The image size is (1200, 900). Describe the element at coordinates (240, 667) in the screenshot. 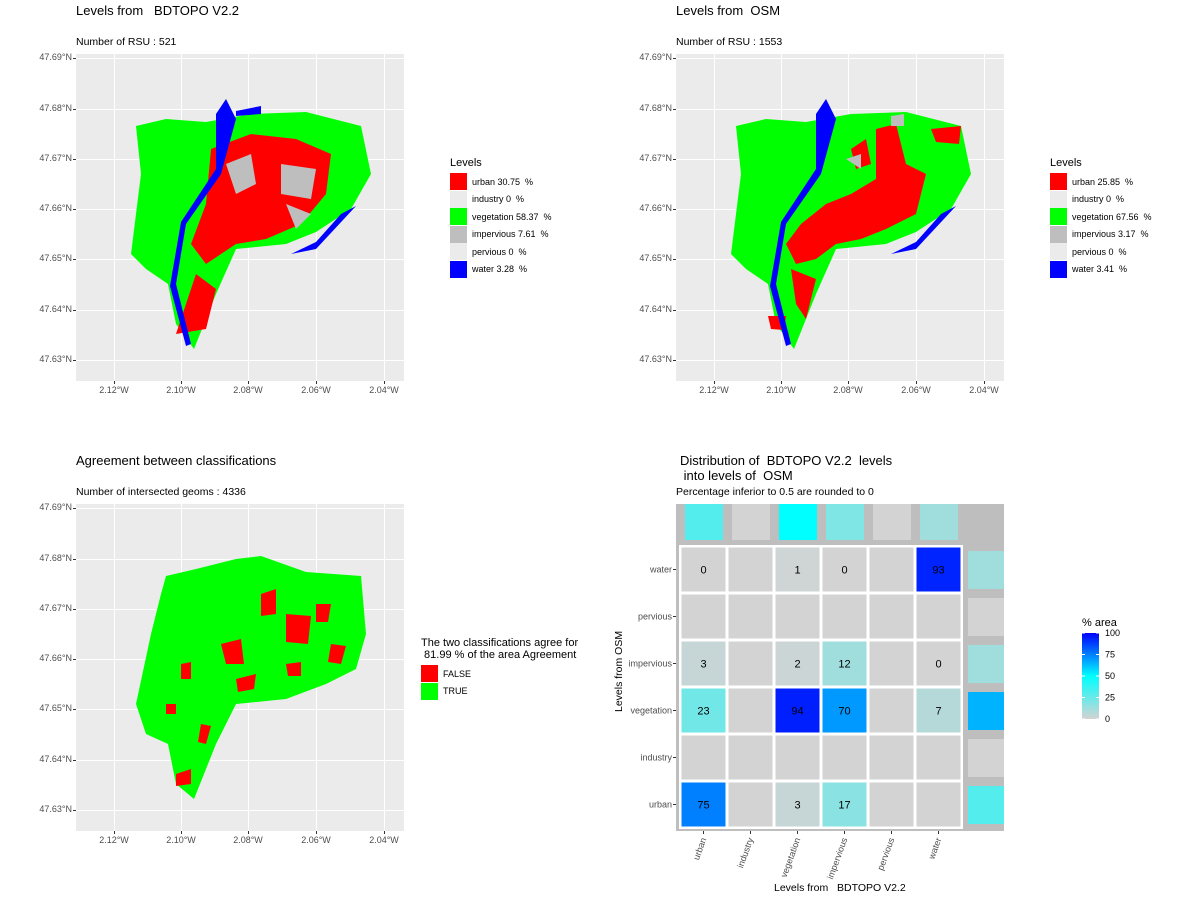

I see `map-plot-agreement` at that location.